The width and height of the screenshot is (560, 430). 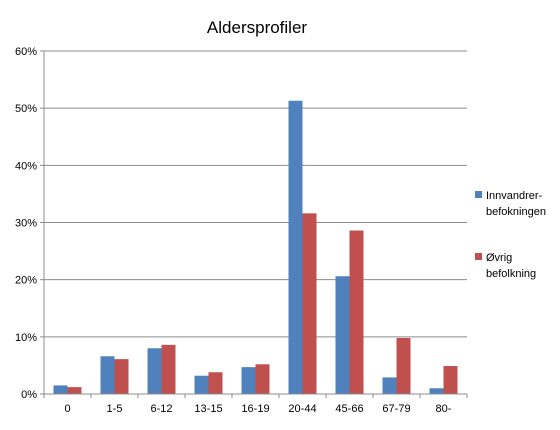 What do you see at coordinates (302, 409) in the screenshot?
I see `x-tick-label: 20-44` at bounding box center [302, 409].